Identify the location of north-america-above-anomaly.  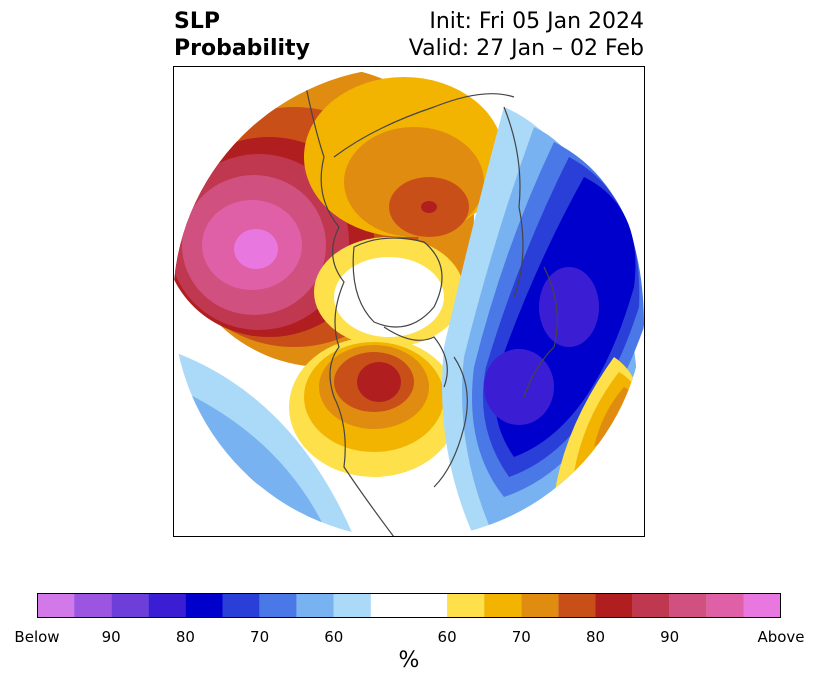
(374, 407).